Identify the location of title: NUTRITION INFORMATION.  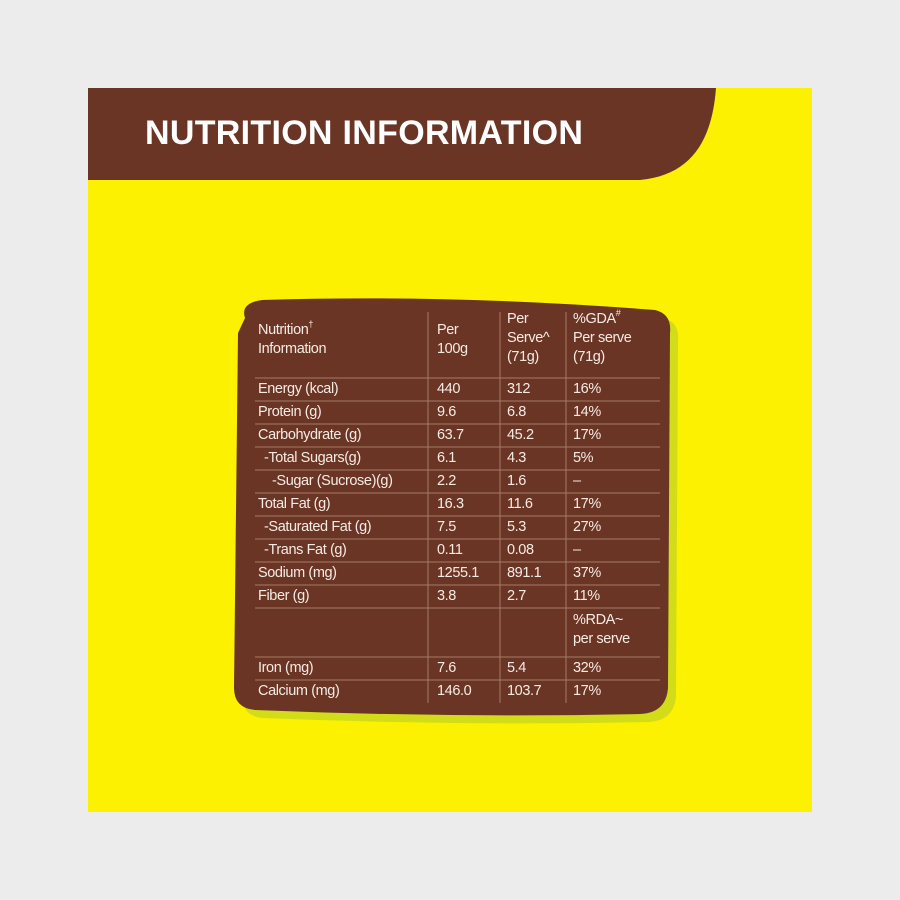
(364, 133).